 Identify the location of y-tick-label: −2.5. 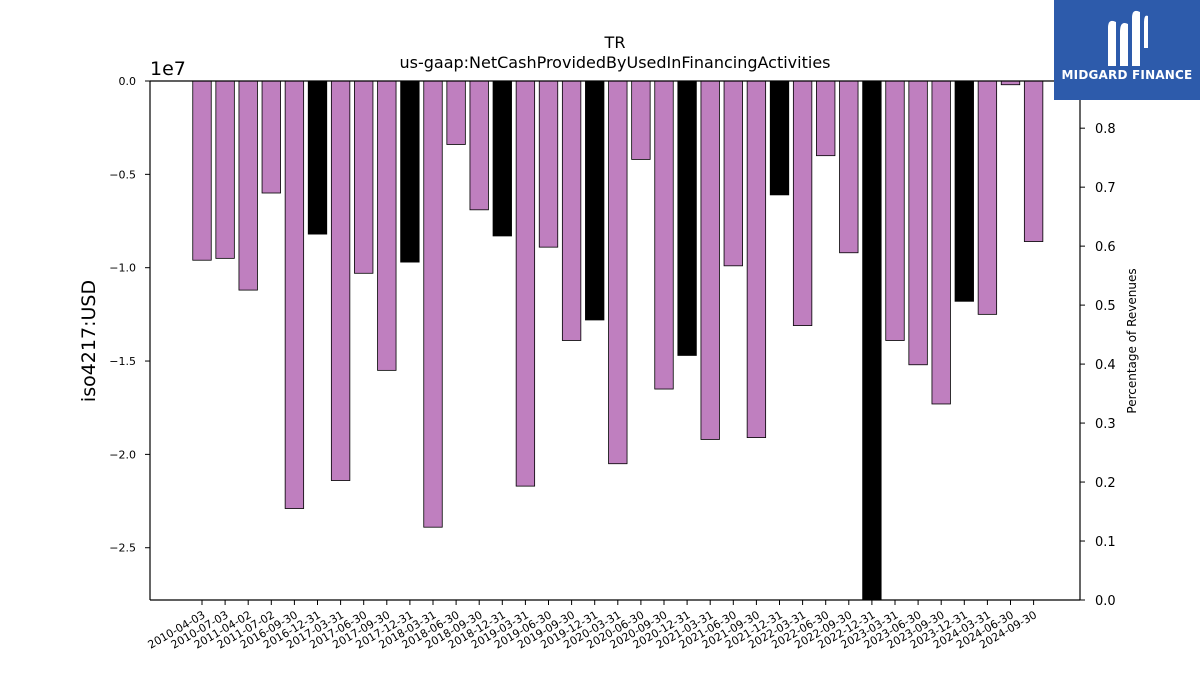
(122, 548).